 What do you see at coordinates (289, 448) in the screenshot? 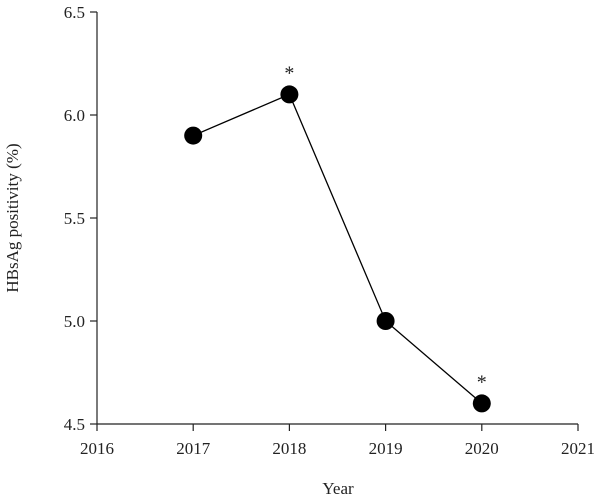
I see `x-tick-label: 2018` at bounding box center [289, 448].